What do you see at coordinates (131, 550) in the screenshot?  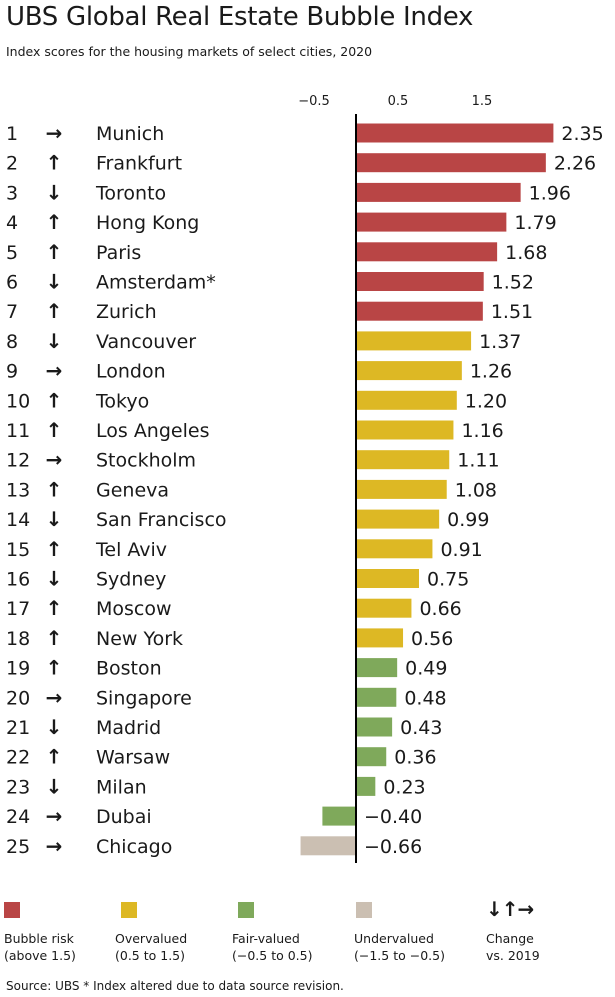 I see `city-label: Tel Aviv` at bounding box center [131, 550].